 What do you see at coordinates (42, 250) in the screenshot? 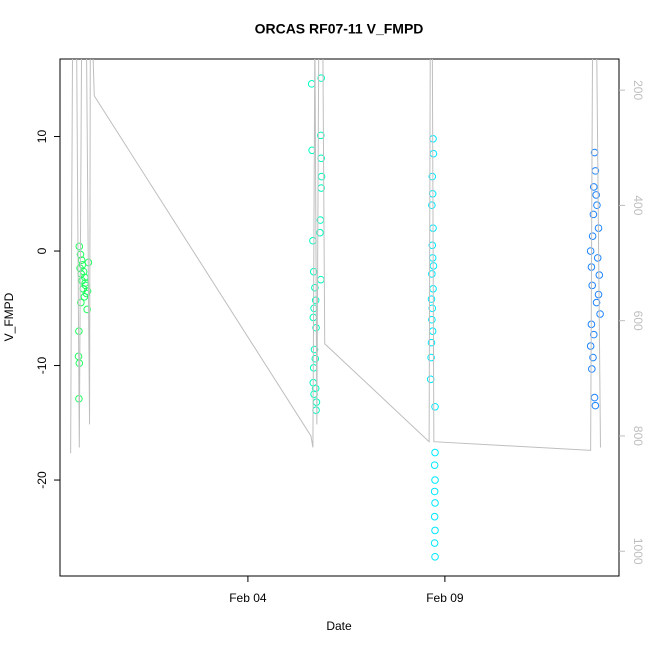
I see `y-tick-label: 0` at bounding box center [42, 250].